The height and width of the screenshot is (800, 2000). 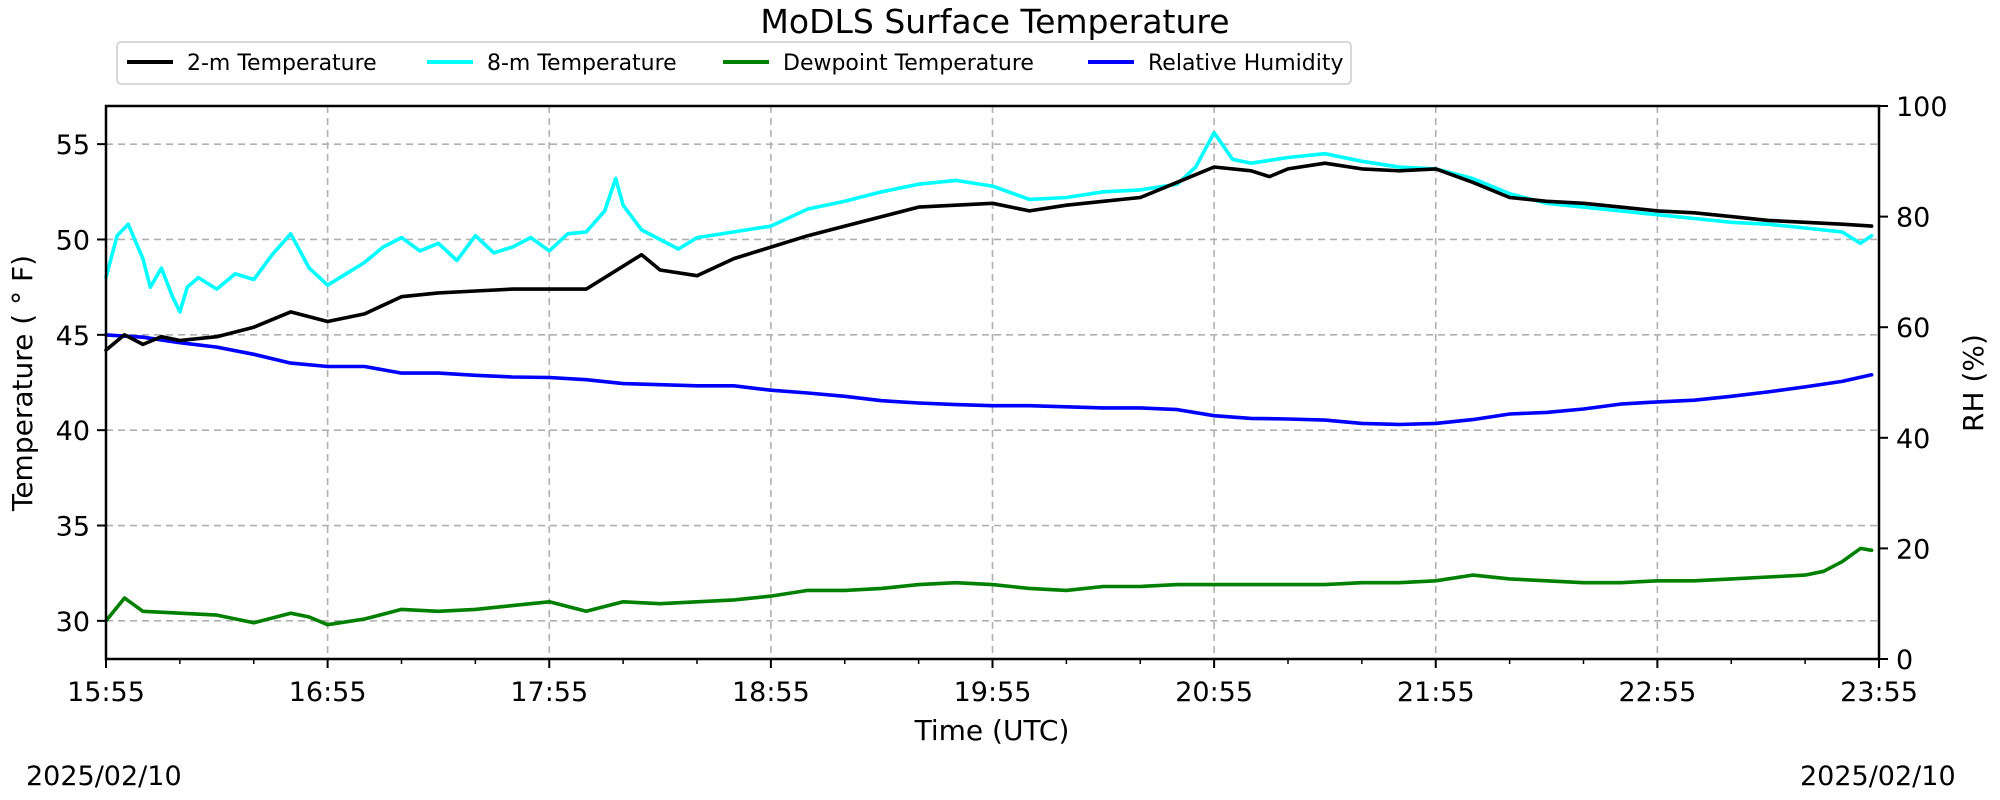 What do you see at coordinates (1214, 692) in the screenshot?
I see `x-tick-label: 20:55` at bounding box center [1214, 692].